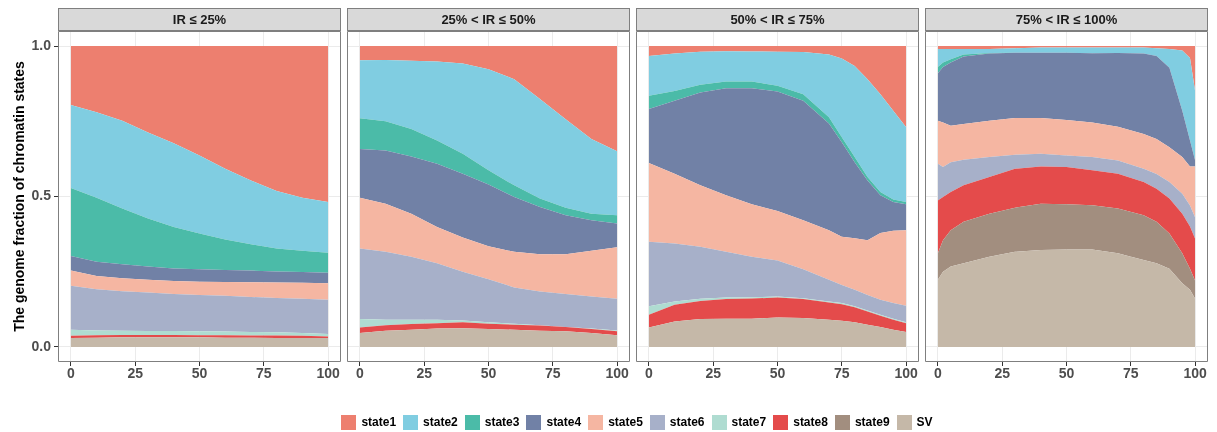 This screenshot has height=432, width=1217. Describe the element at coordinates (687, 422) in the screenshot. I see `legend-label: state6` at that location.